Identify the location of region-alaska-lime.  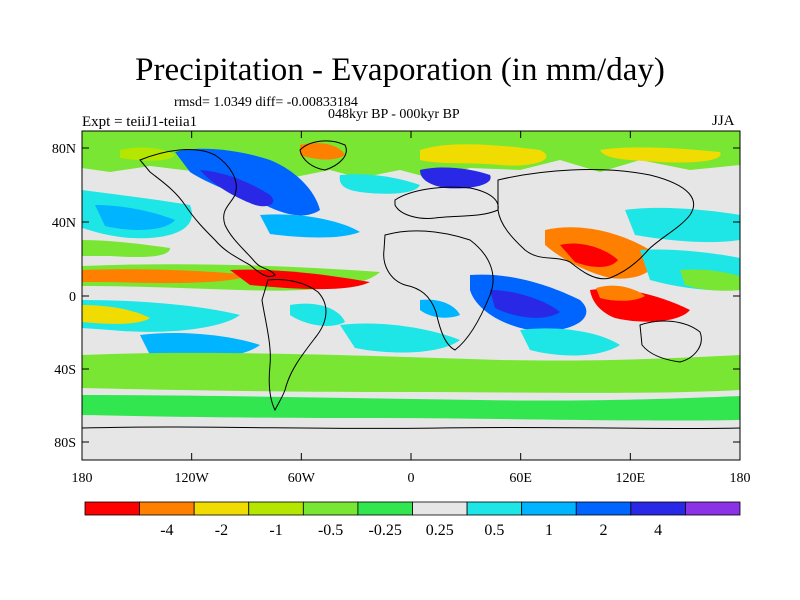
(147, 154).